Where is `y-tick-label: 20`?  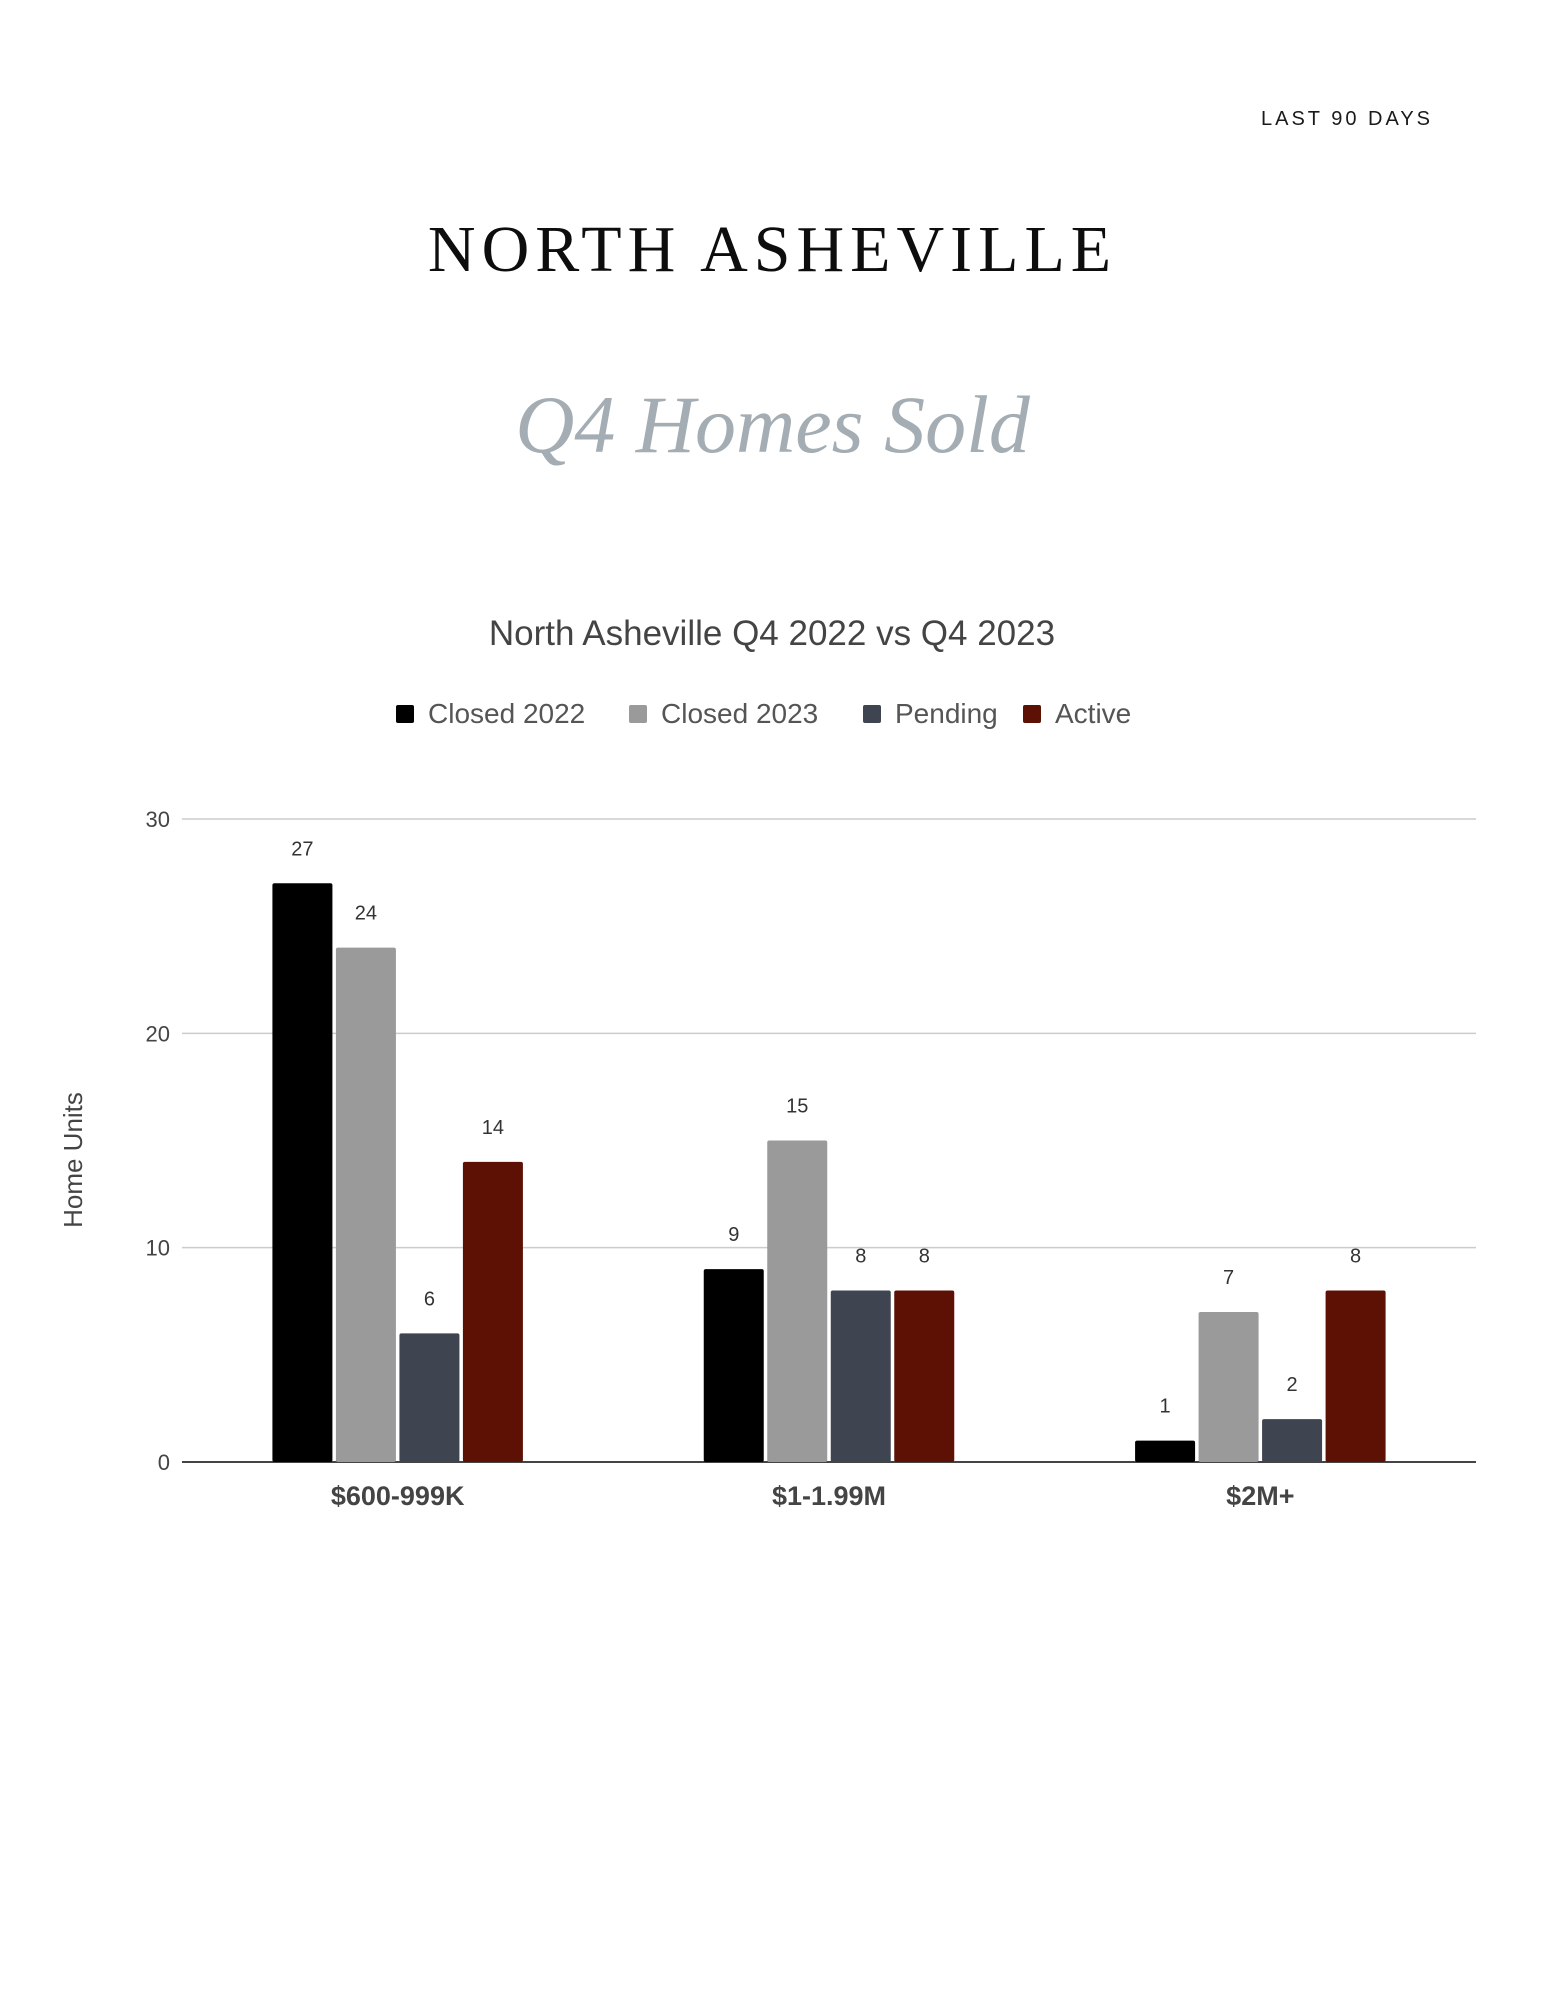
y-tick-label: 20 is located at coordinates (158, 1033).